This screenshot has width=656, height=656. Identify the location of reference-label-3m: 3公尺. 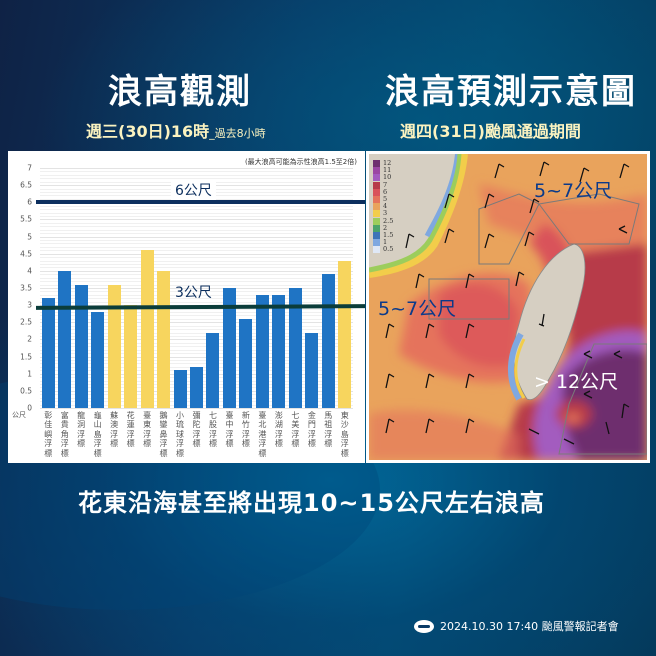
(193, 293).